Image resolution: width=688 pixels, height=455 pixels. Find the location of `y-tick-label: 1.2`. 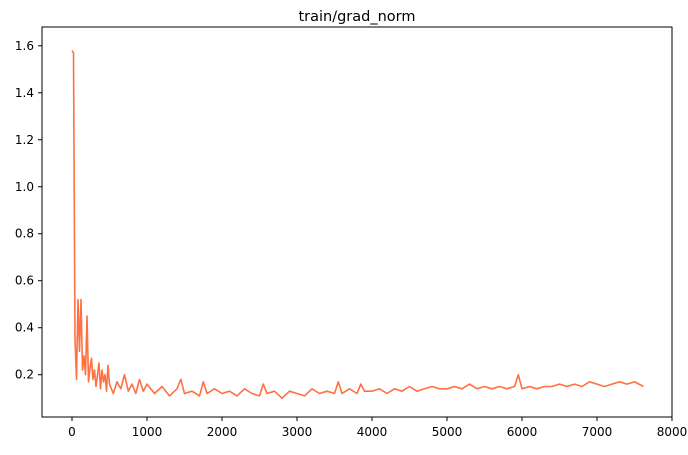

y-tick-label: 1.2 is located at coordinates (24, 140).